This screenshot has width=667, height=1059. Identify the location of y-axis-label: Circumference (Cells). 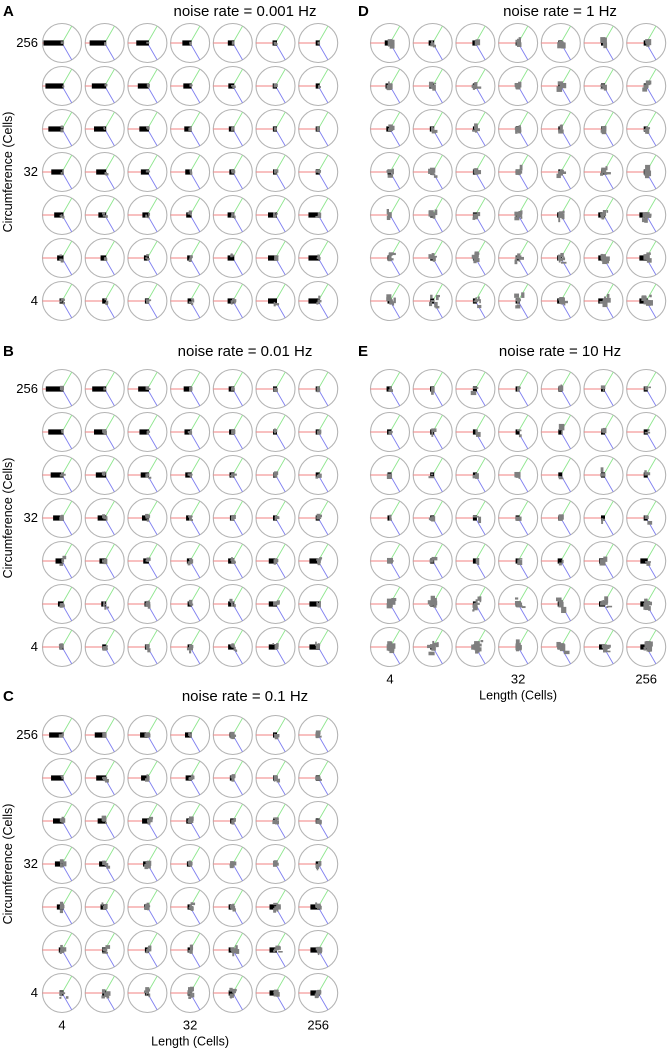
(8, 518).